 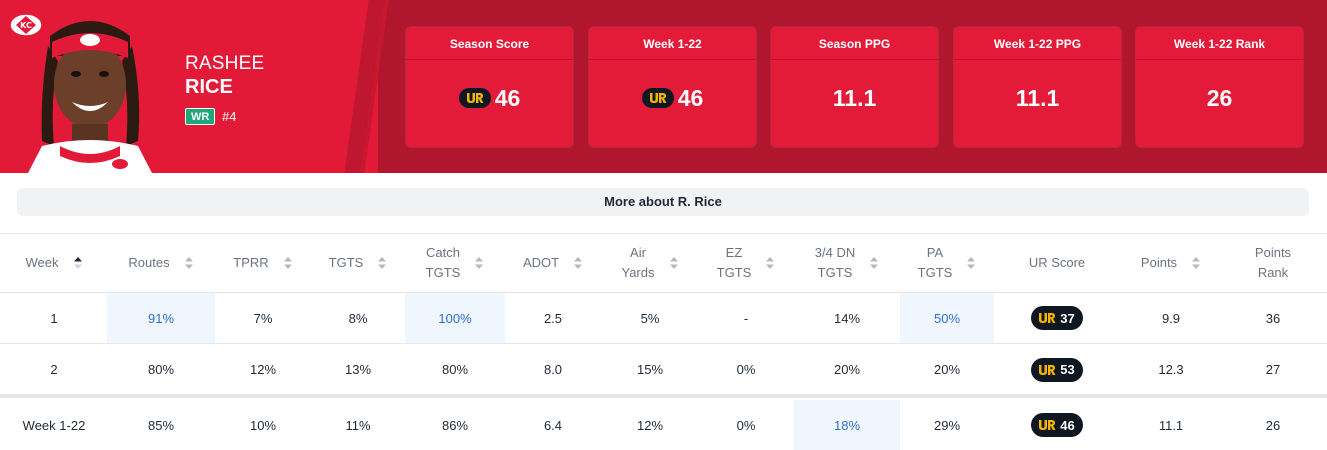 What do you see at coordinates (1057, 369) in the screenshot?
I see `ur-score-badge: 53` at bounding box center [1057, 369].